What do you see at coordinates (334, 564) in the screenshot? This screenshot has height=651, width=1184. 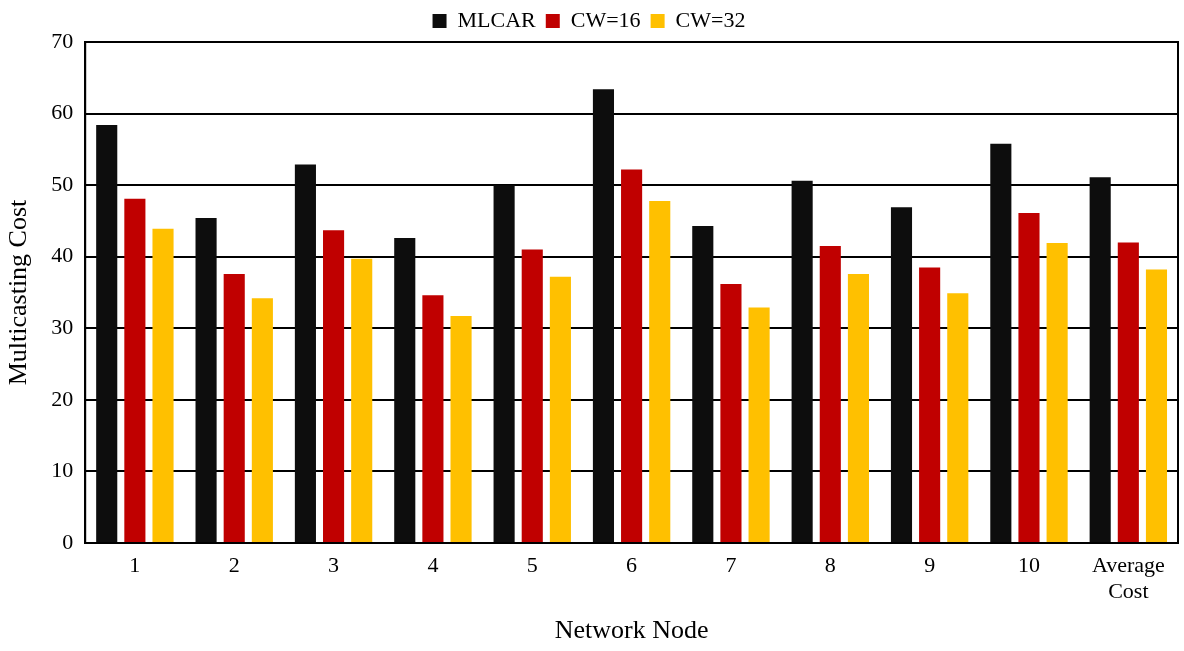 I see `x-tick-label: 3` at bounding box center [334, 564].